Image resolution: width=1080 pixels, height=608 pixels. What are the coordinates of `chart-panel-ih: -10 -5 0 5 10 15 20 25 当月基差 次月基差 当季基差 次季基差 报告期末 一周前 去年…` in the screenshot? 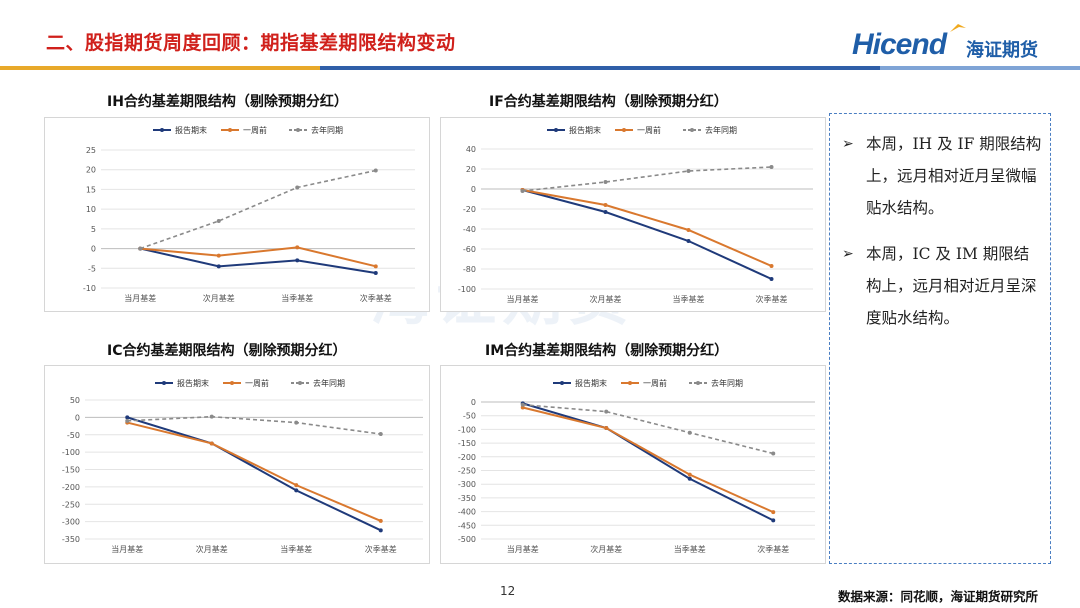 It's located at (237, 214).